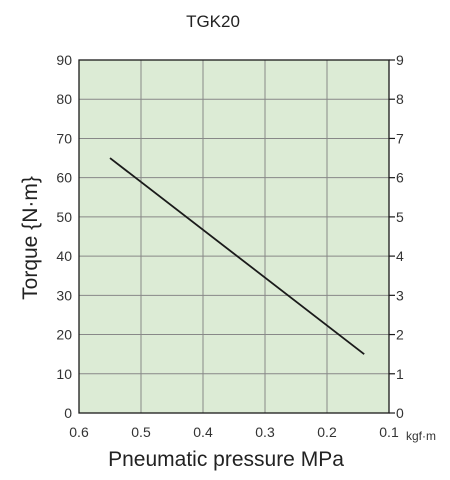 The image size is (450, 480). Describe the element at coordinates (400, 236) in the screenshot. I see `right-axis-tick-labels: 0 1 2 3 4 5 6 7 8 9` at that location.